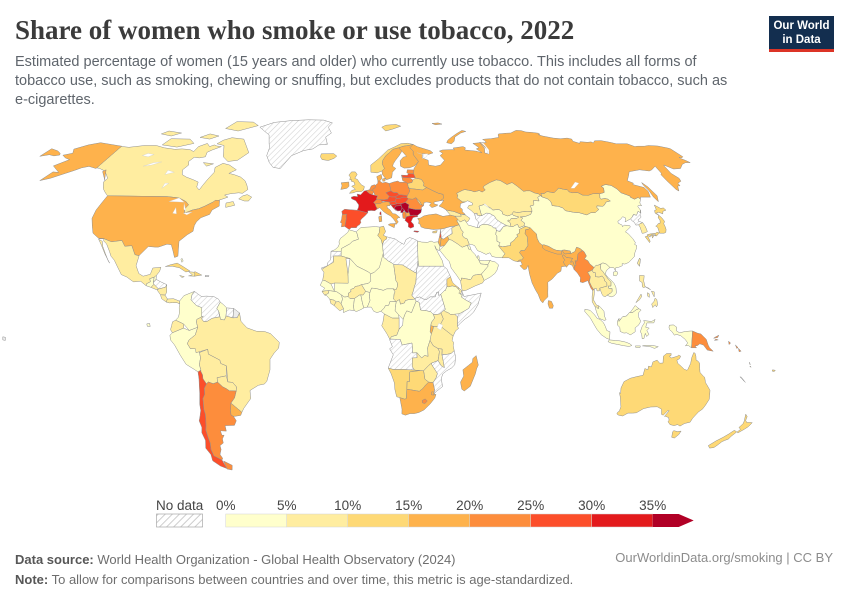 The width and height of the screenshot is (850, 600). I want to click on svg-text: No data, so click(180, 505).